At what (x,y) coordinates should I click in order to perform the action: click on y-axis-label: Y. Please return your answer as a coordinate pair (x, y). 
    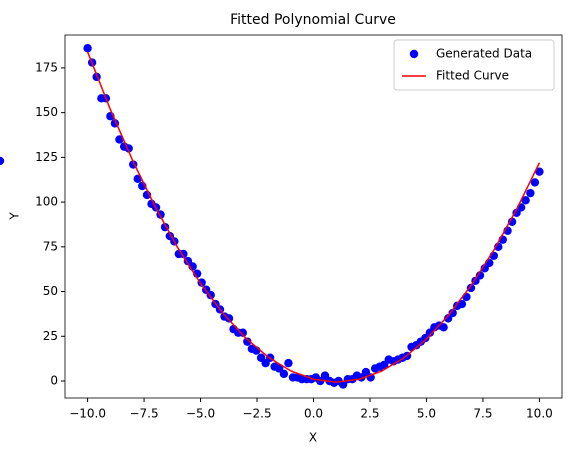
    Looking at the image, I should click on (15, 216).